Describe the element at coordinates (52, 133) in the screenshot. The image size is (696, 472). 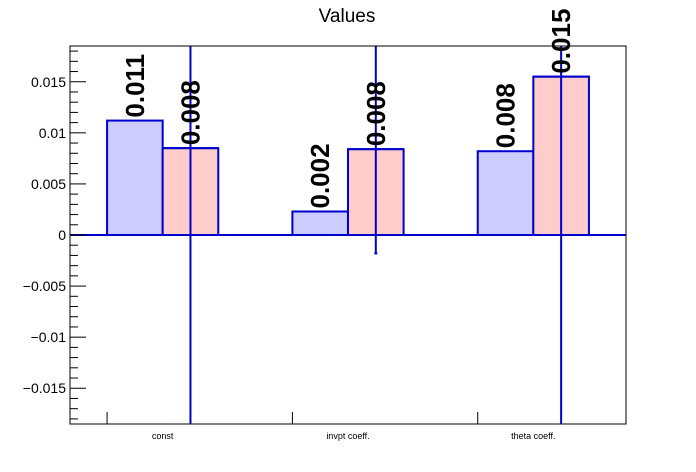
I see `y-tick-label: 0.01` at that location.